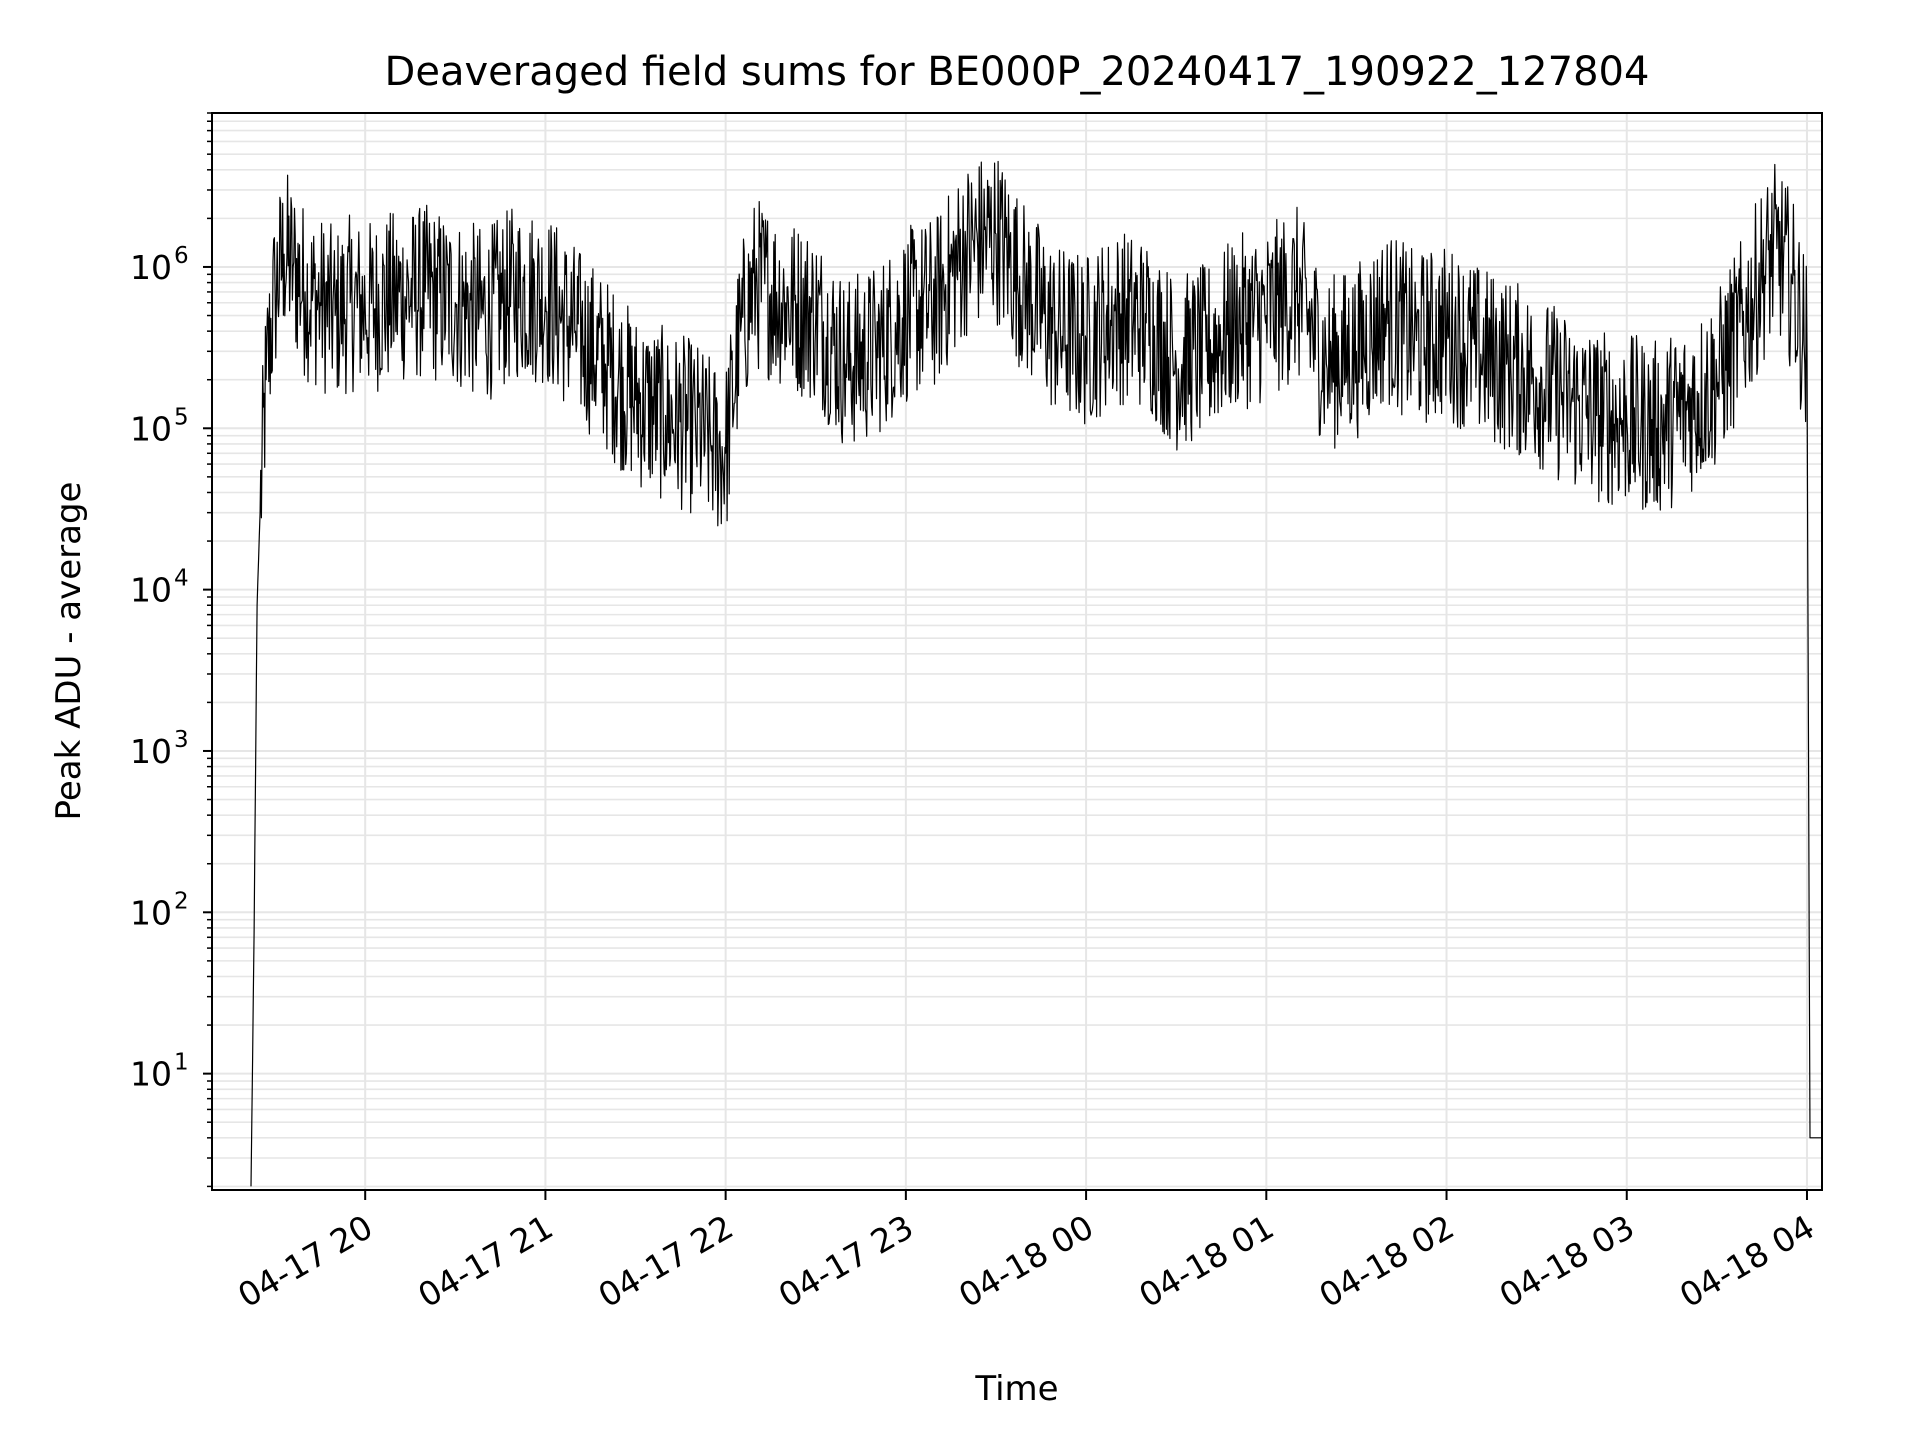  What do you see at coordinates (181, 1063) in the screenshot?
I see `y-tick-exponent: 1` at bounding box center [181, 1063].